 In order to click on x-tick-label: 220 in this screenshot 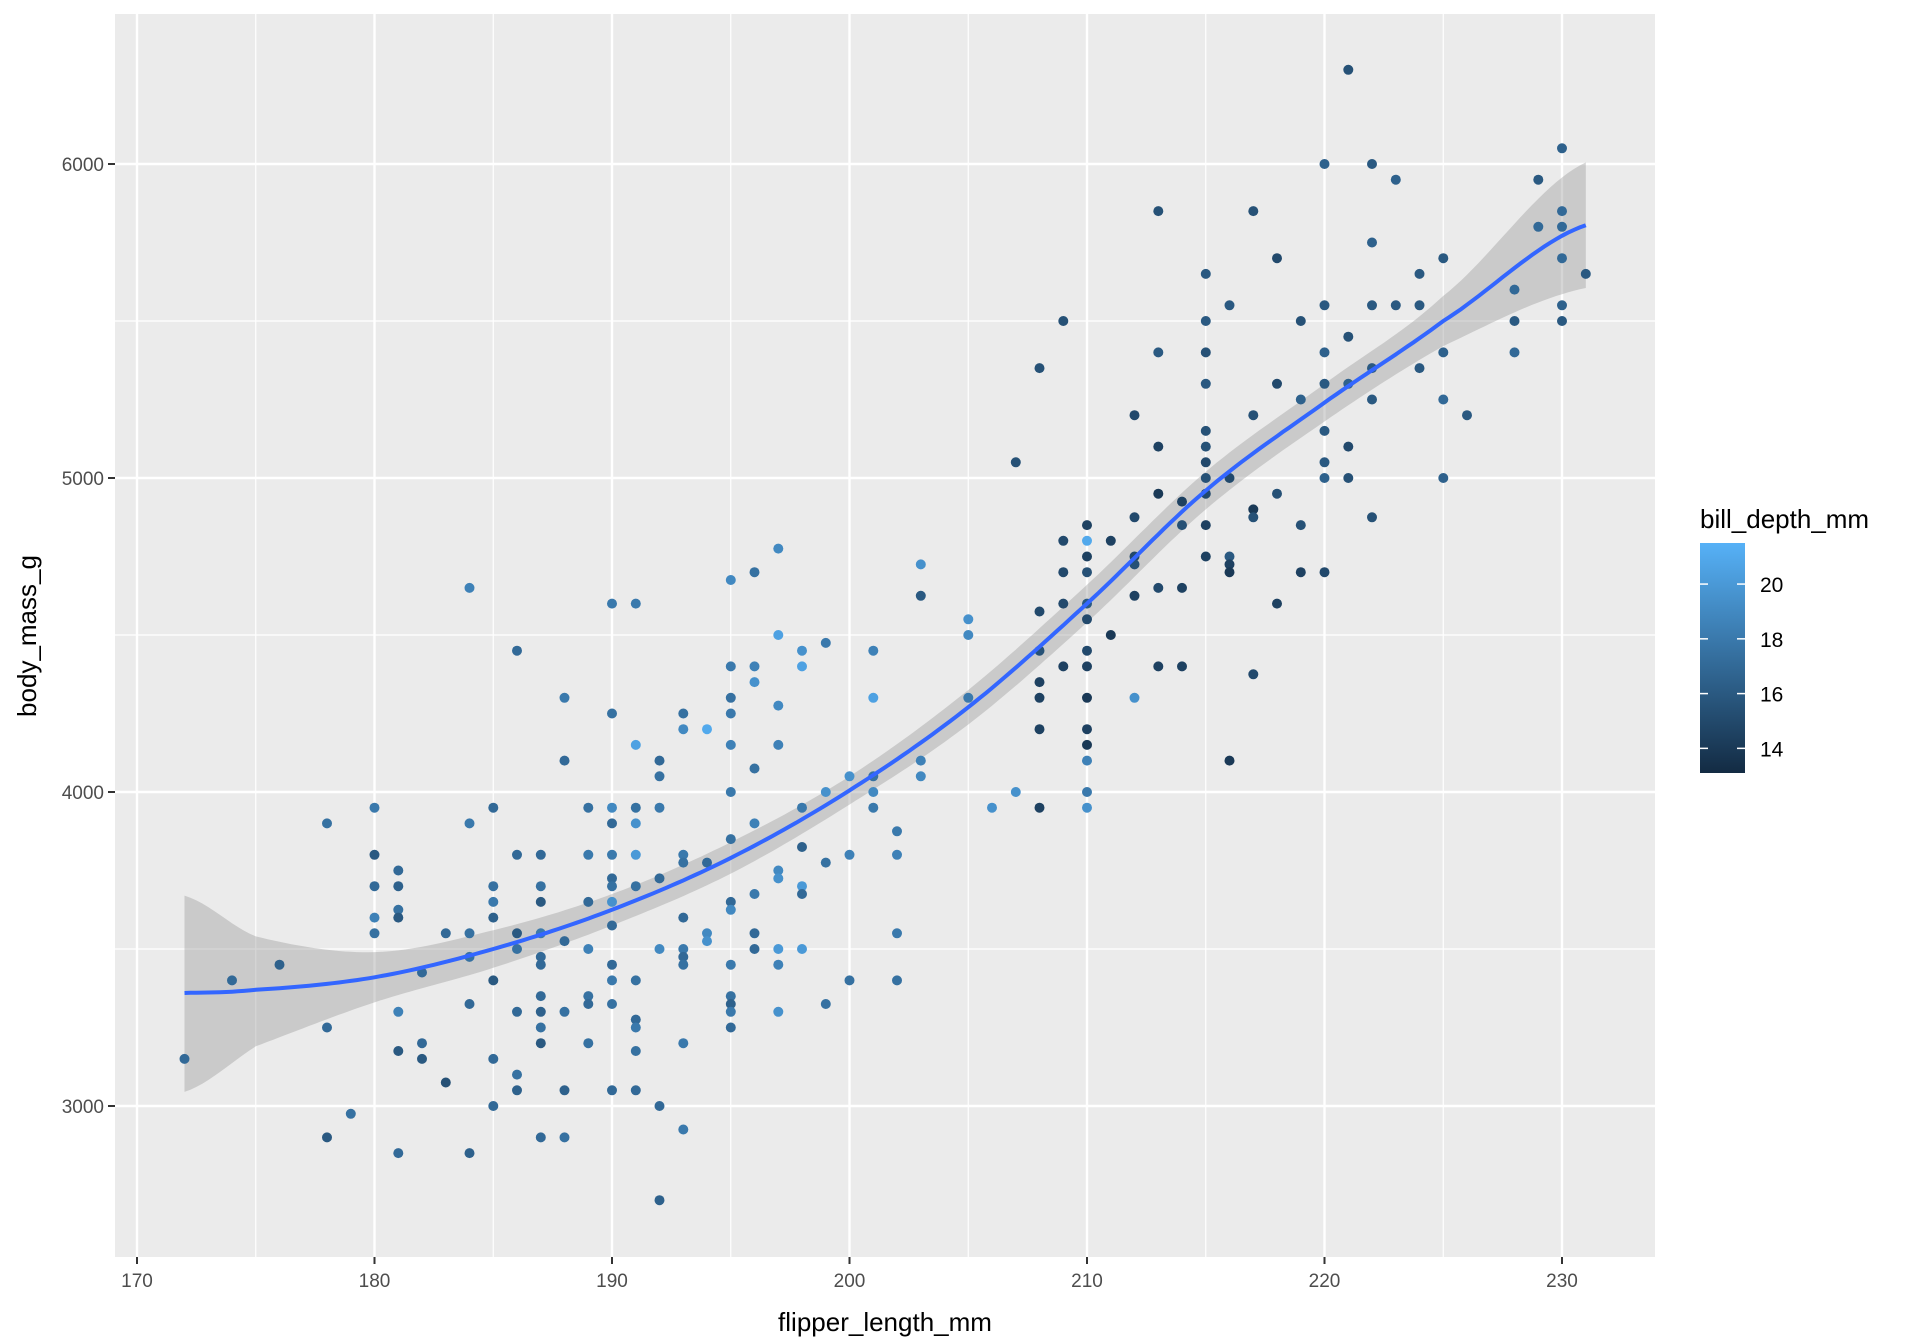, I will do `click(1325, 1281)`.